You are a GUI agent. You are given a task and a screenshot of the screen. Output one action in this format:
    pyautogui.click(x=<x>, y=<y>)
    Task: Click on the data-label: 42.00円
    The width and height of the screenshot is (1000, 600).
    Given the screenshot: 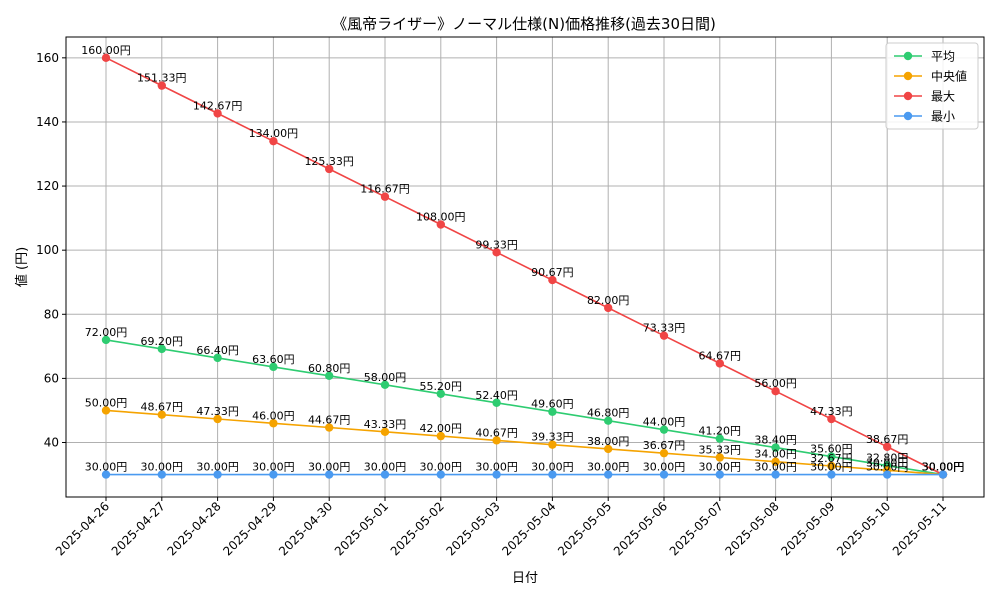 What is the action you would take?
    pyautogui.click(x=441, y=428)
    